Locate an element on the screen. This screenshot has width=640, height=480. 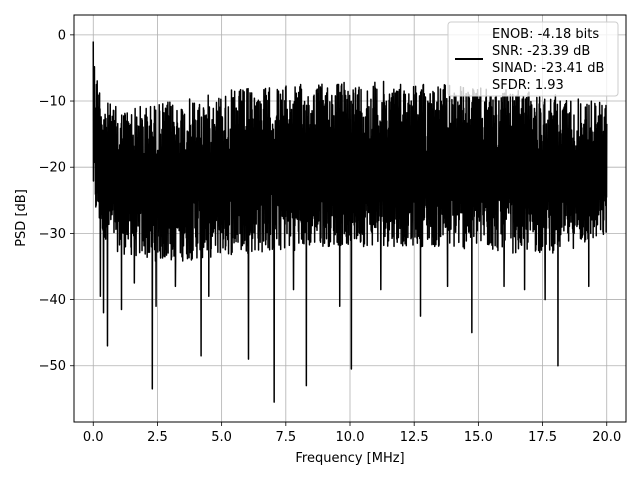
y-axis-label: PSD [dB] is located at coordinates (21, 218).